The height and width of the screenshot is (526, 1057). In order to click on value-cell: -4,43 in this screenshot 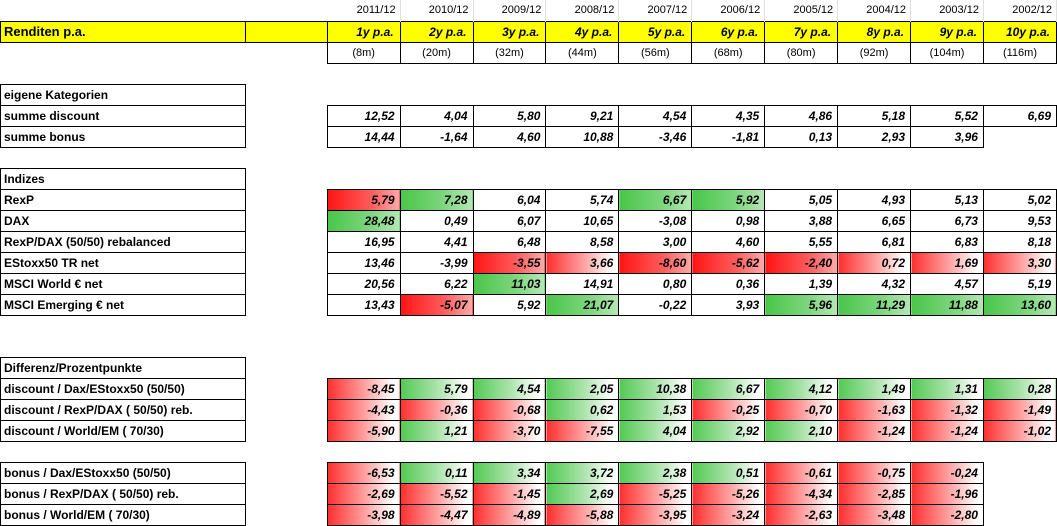, I will do `click(363, 409)`.